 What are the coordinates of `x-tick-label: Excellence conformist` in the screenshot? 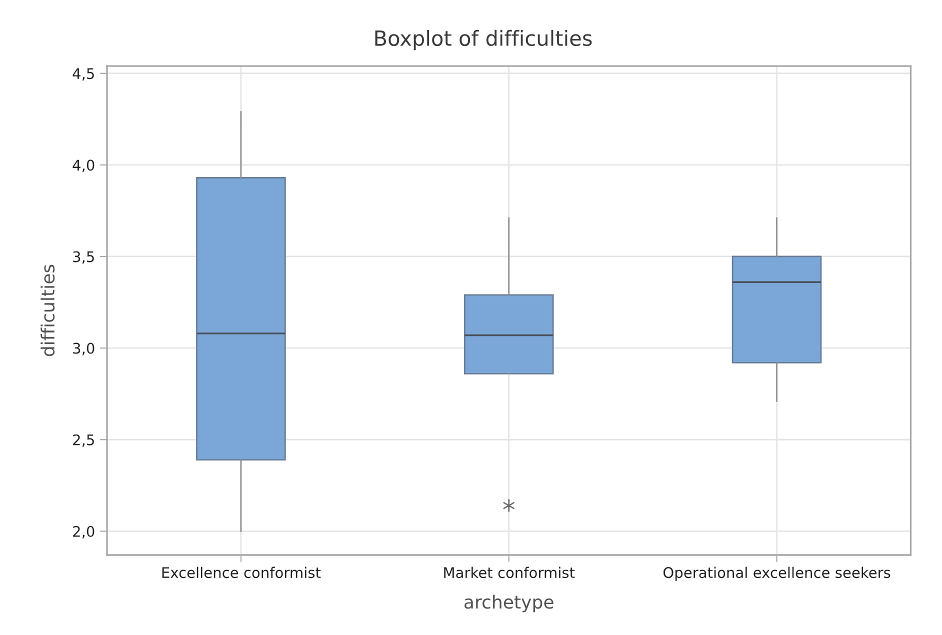 It's located at (241, 572).